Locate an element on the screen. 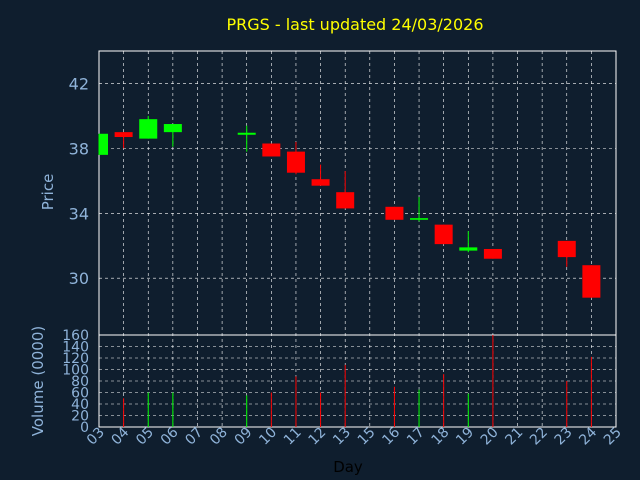 This screenshot has width=640, height=480. x-tick-label: 16 is located at coordinates (391, 436).